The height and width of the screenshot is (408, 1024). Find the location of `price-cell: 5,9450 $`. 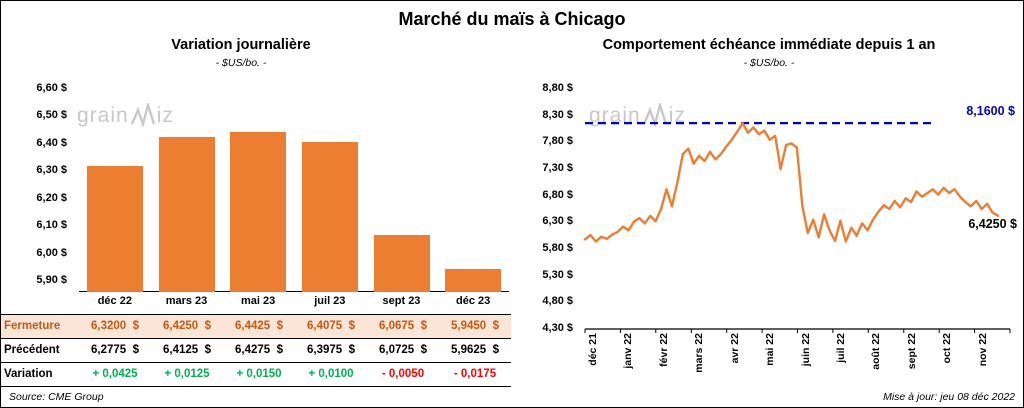

price-cell: 5,9450 $ is located at coordinates (475, 326).